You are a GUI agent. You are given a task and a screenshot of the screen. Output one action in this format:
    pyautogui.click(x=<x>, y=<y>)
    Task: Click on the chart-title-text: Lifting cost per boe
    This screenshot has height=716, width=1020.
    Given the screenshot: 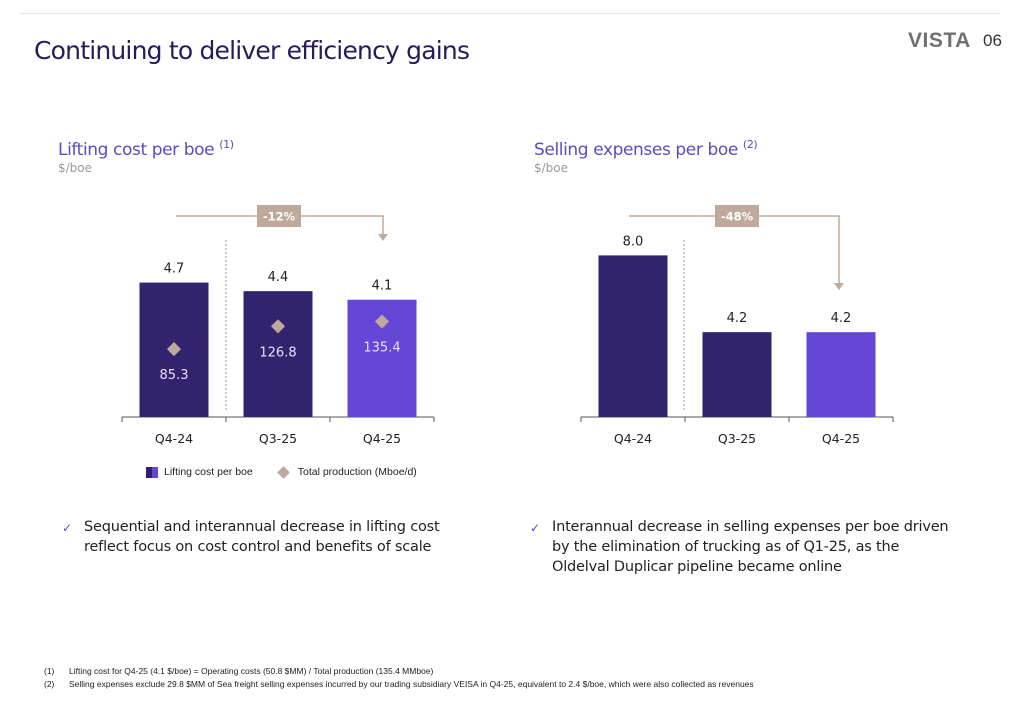 What is the action you would take?
    pyautogui.click(x=136, y=150)
    